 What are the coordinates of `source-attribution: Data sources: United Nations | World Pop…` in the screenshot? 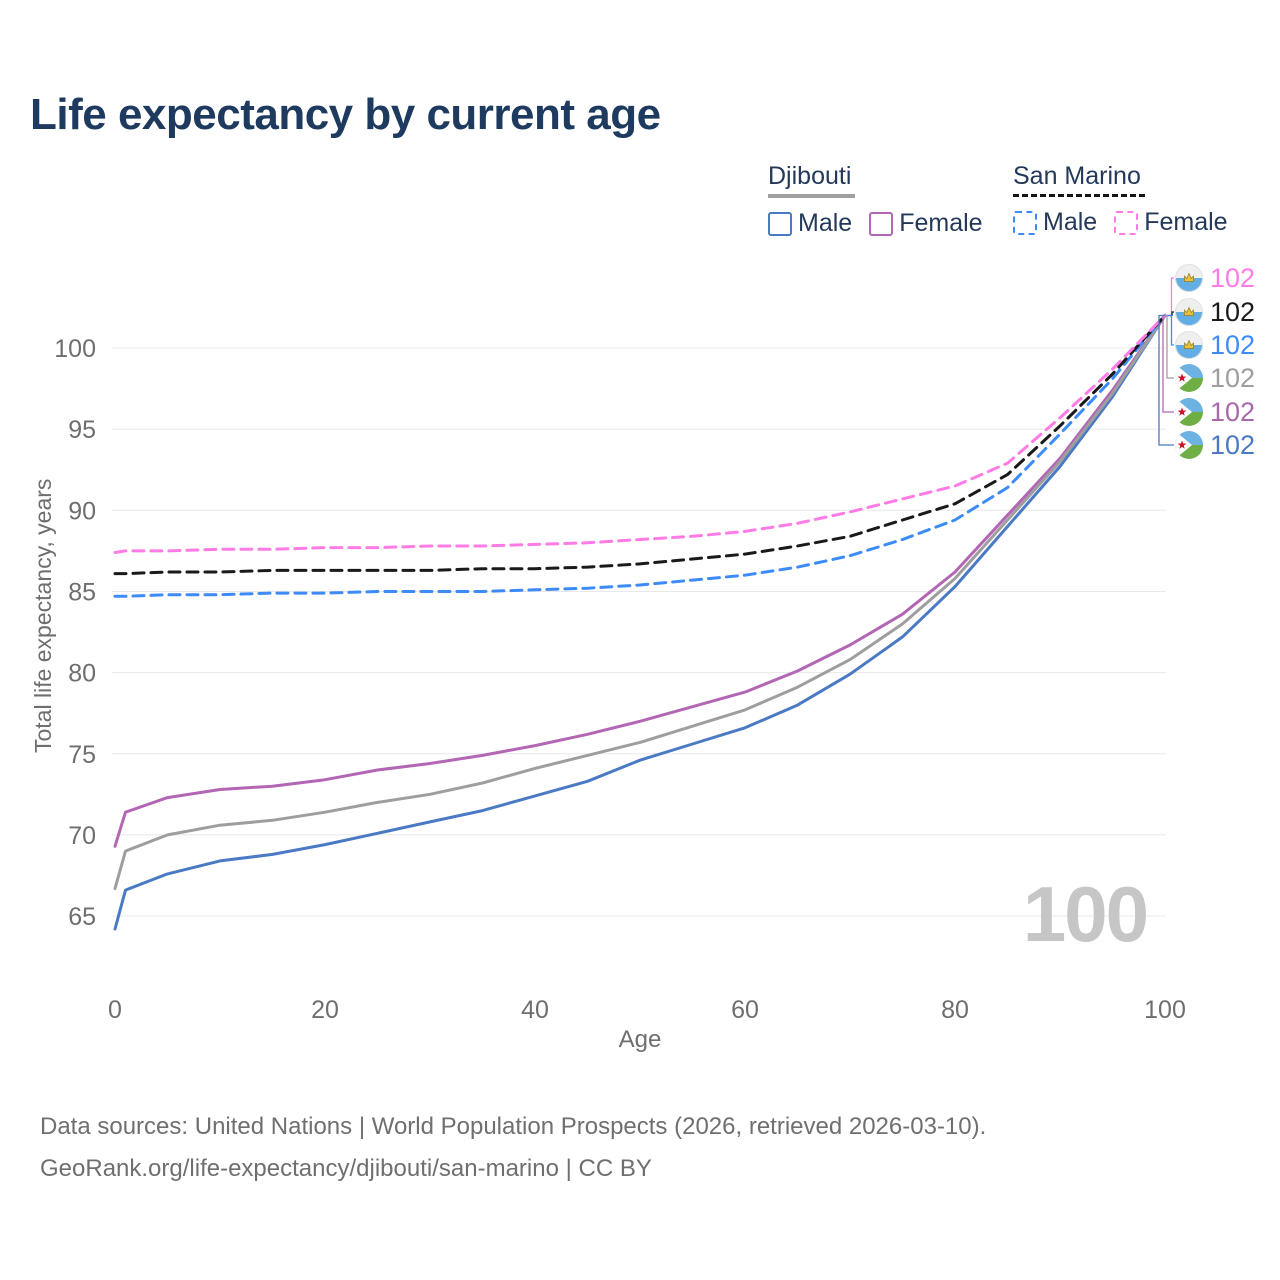 It's located at (513, 1148).